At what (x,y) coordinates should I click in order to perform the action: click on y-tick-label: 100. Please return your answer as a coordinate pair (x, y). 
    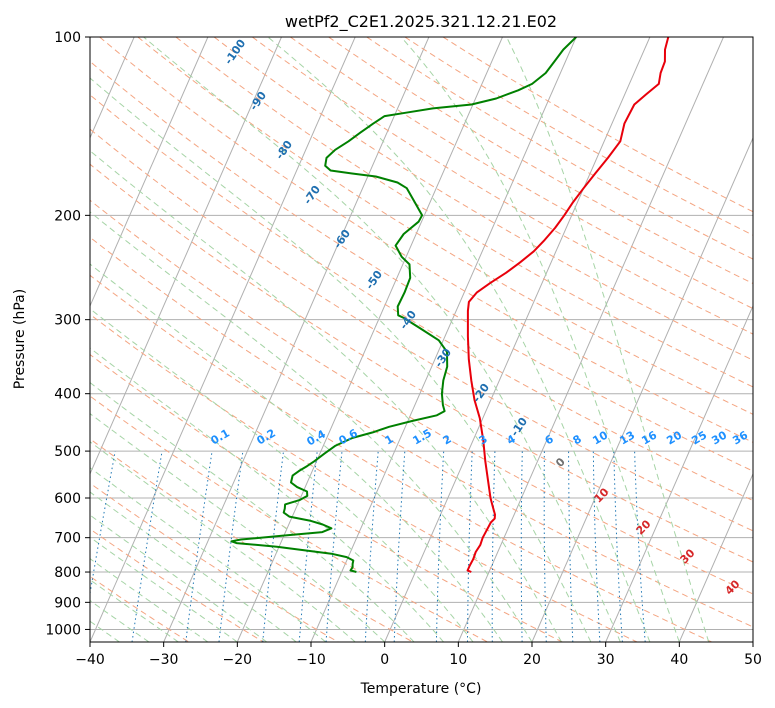
    Looking at the image, I should click on (67, 38).